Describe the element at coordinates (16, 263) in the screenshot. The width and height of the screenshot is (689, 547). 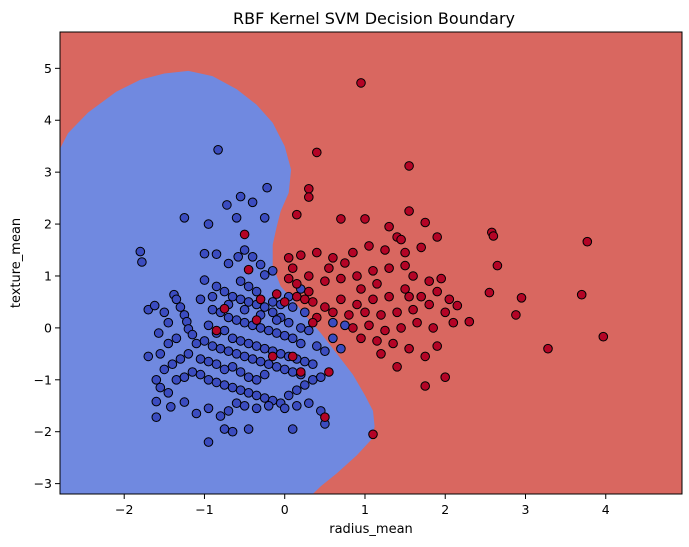
I see `y-axis-label: texture_mean` at that location.